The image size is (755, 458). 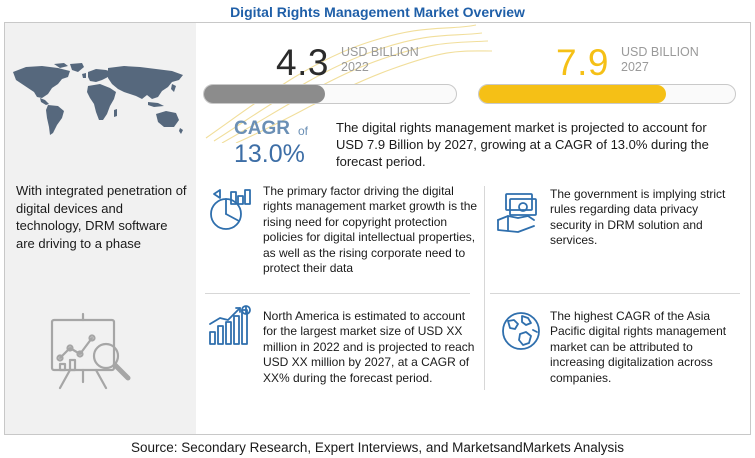 What do you see at coordinates (355, 67) in the screenshot?
I see `year-label-2022: 2022` at bounding box center [355, 67].